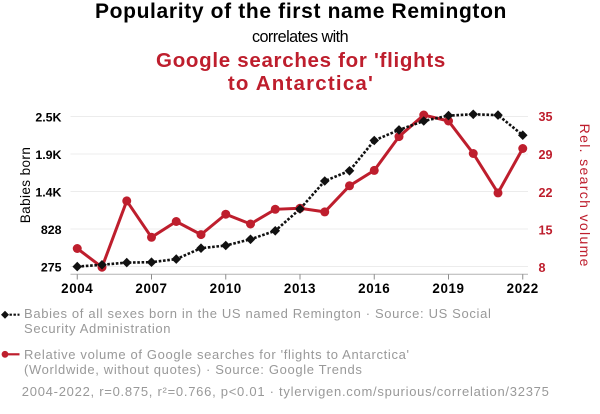 This screenshot has height=414, width=600. What do you see at coordinates (546, 155) in the screenshot?
I see `svg-text: 29` at bounding box center [546, 155].